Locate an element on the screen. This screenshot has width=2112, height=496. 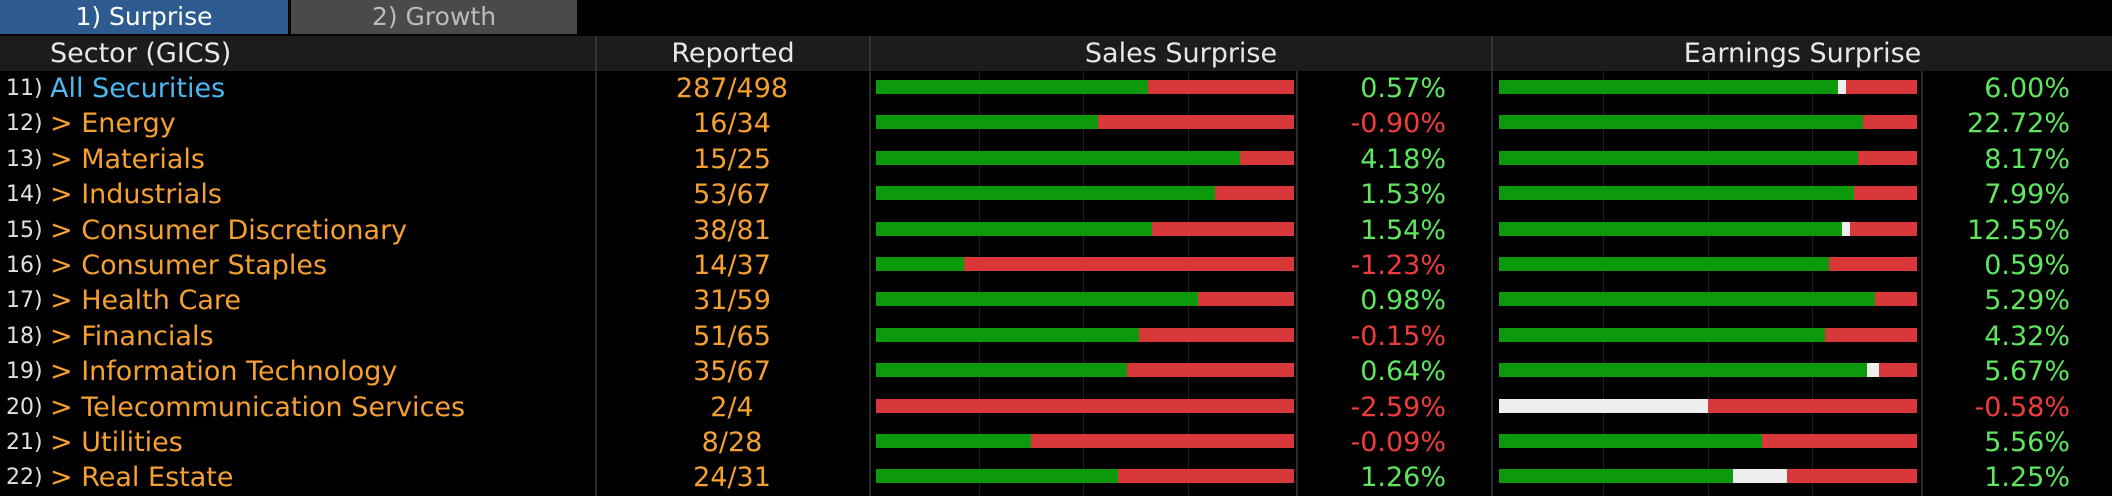
earnings-surprise: 0.59% is located at coordinates (2027, 265).